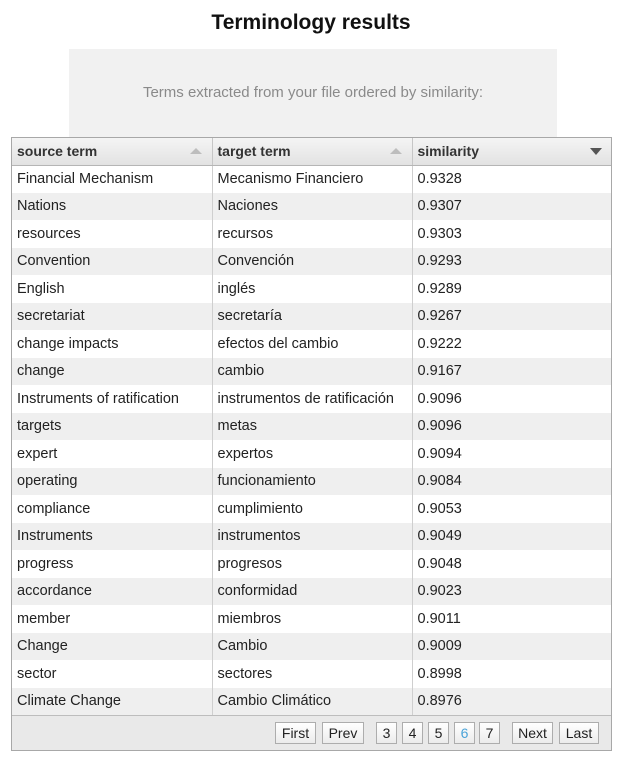 The width and height of the screenshot is (622, 758). I want to click on source-term-cell: sector, so click(112, 674).